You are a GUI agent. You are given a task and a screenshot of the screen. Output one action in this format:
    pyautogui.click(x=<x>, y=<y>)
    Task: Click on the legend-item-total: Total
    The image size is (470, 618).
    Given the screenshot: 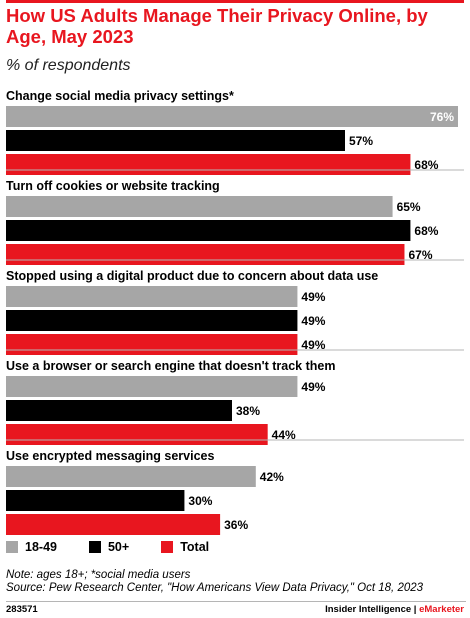 What is the action you would take?
    pyautogui.click(x=185, y=547)
    